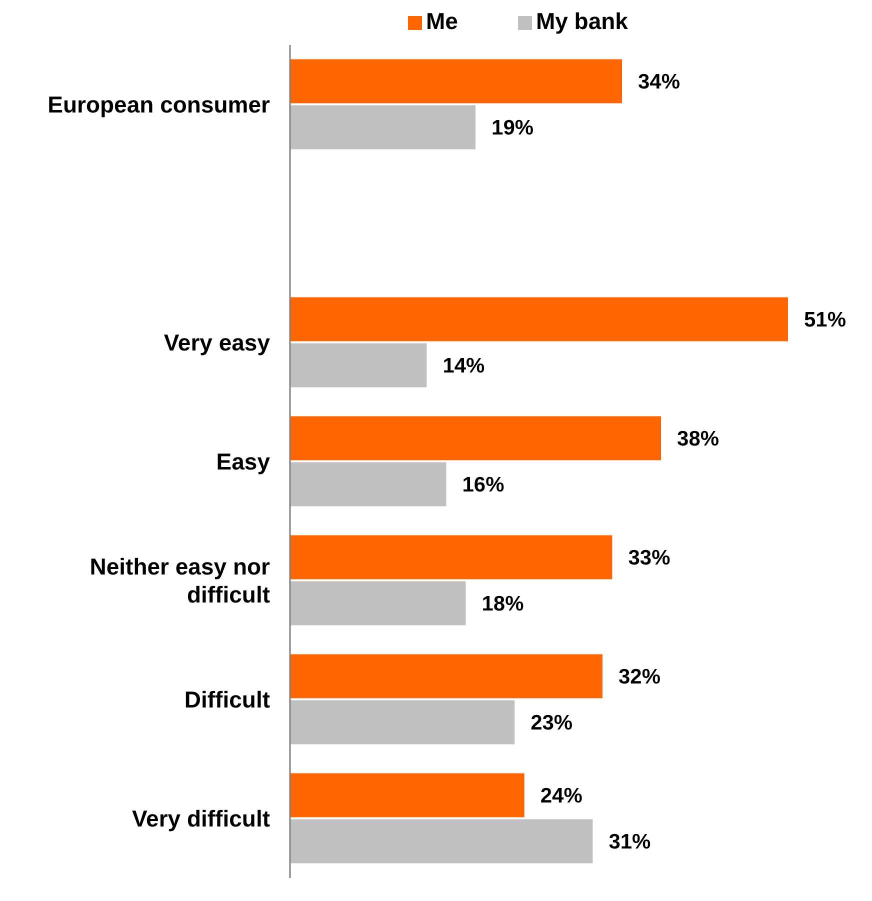 The image size is (872, 901). What do you see at coordinates (180, 581) in the screenshot?
I see `y-tick-label: Neither easy nor difficult` at bounding box center [180, 581].